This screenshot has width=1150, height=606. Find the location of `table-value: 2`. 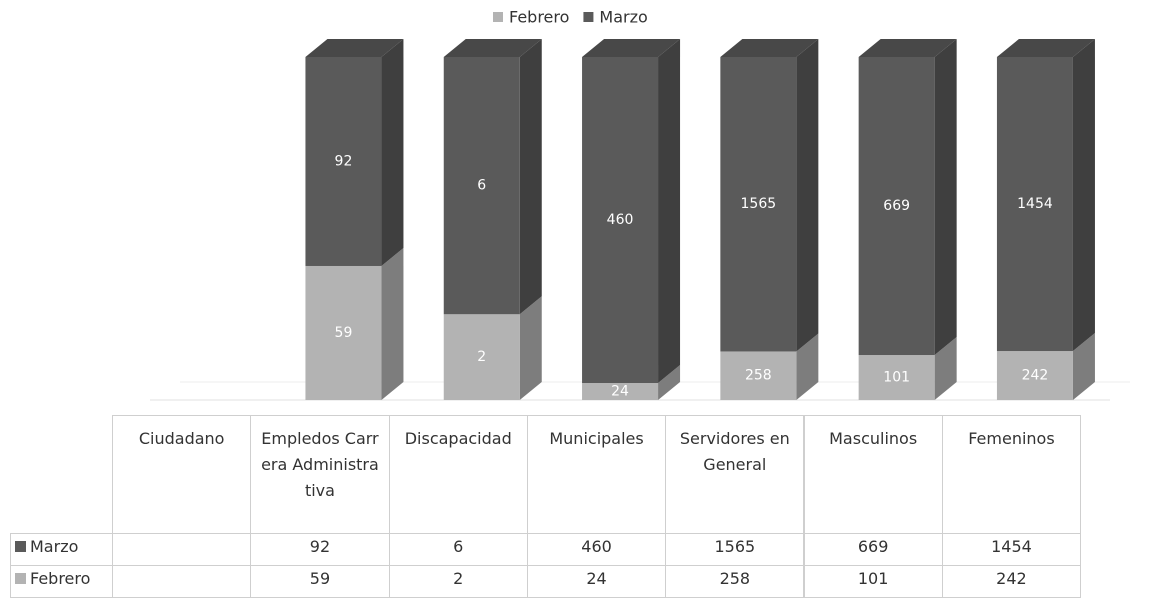

table-value: 2 is located at coordinates (458, 581).